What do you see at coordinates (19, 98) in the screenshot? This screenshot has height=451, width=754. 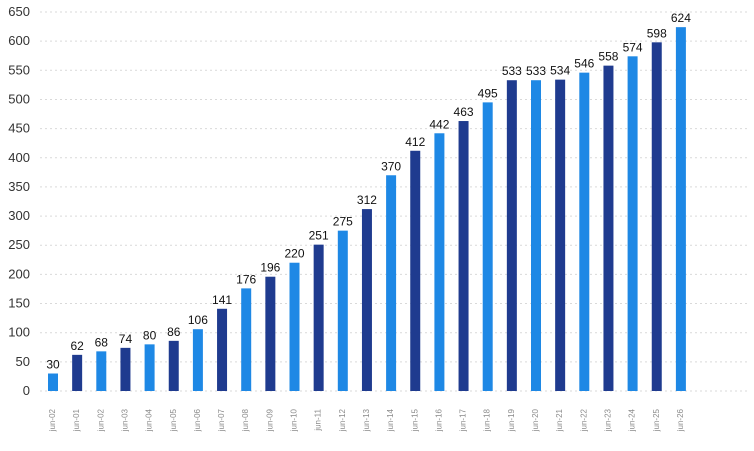 I see `y-tick-label: 500` at bounding box center [19, 98].